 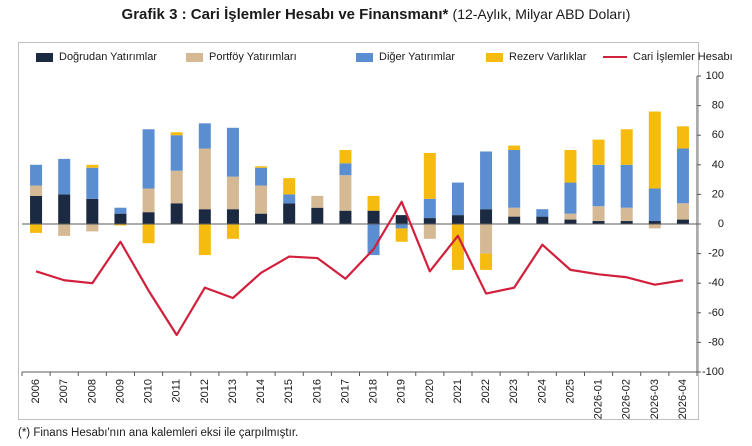 I want to click on bar-di-er-yat-r-mlar-2014, so click(x=261, y=176).